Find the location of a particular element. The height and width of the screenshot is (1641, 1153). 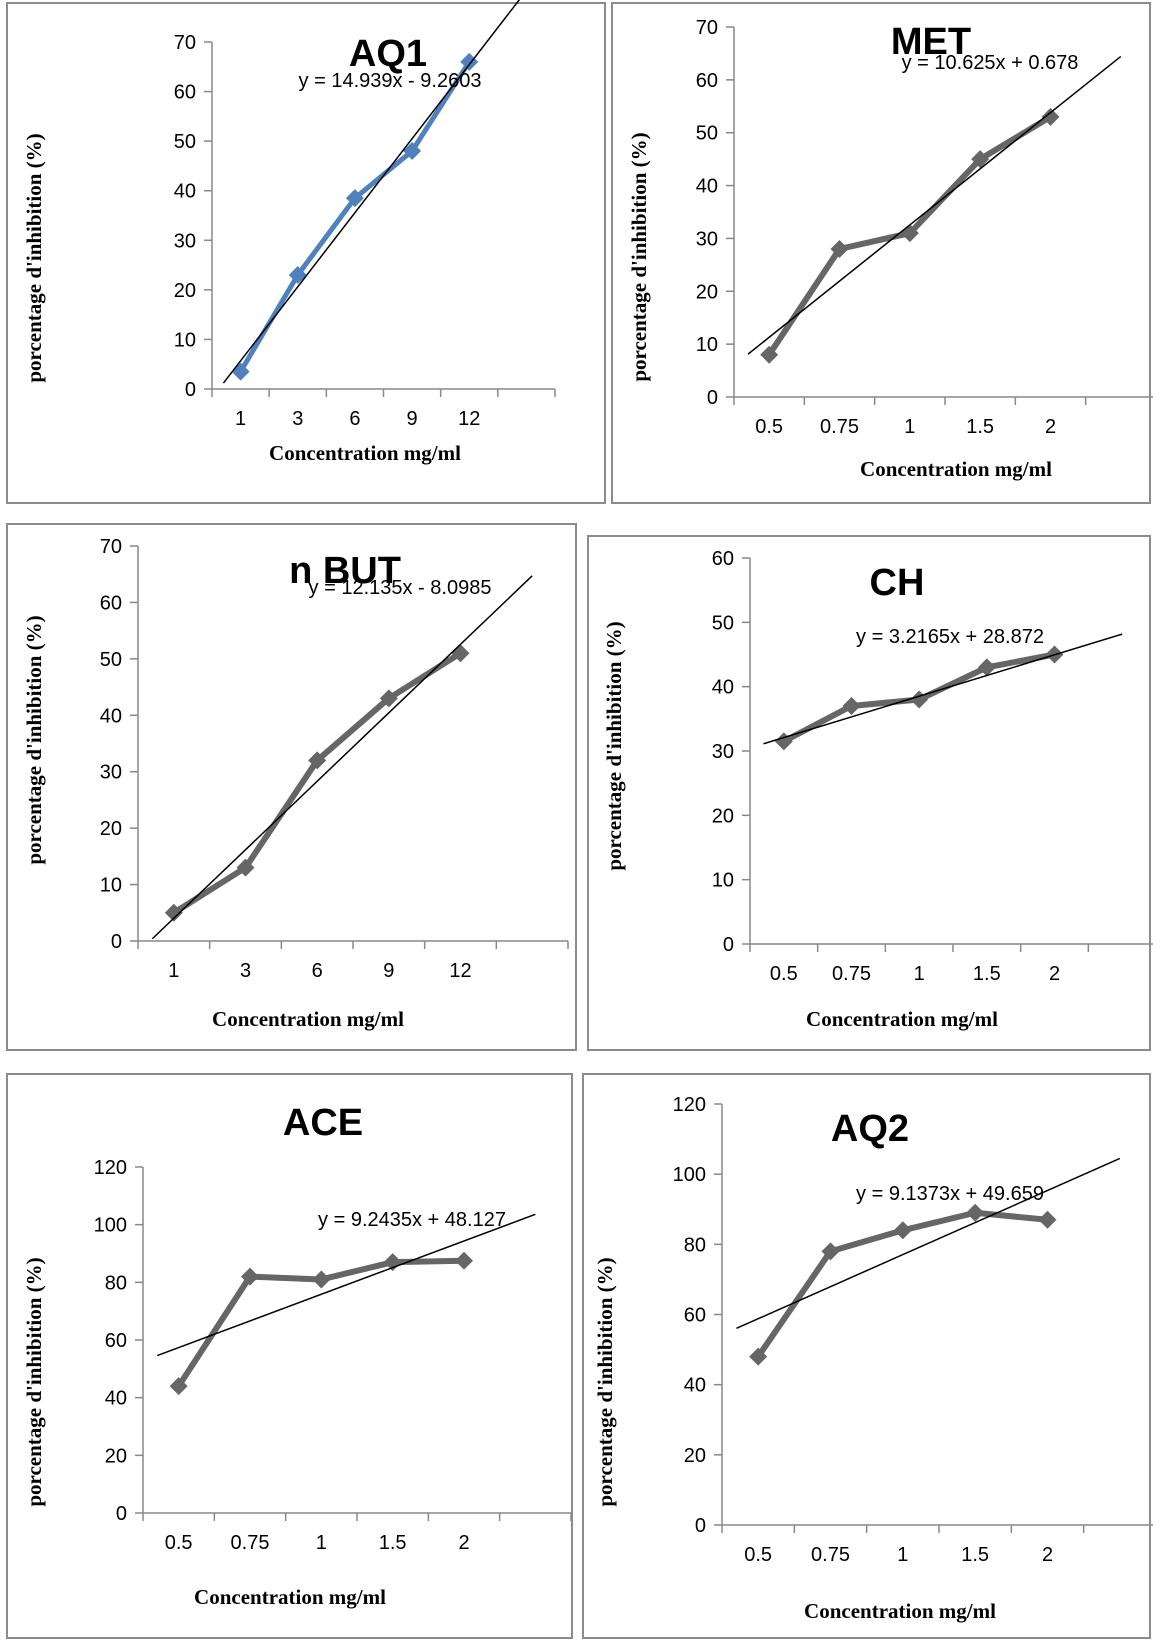

trendline-equation: y = 9.2435x + 48.127 is located at coordinates (412, 1220).